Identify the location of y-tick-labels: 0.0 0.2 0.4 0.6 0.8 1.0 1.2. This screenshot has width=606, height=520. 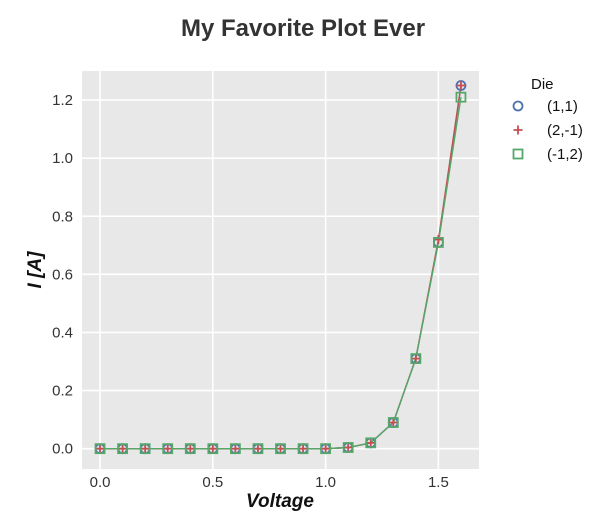
(62, 275).